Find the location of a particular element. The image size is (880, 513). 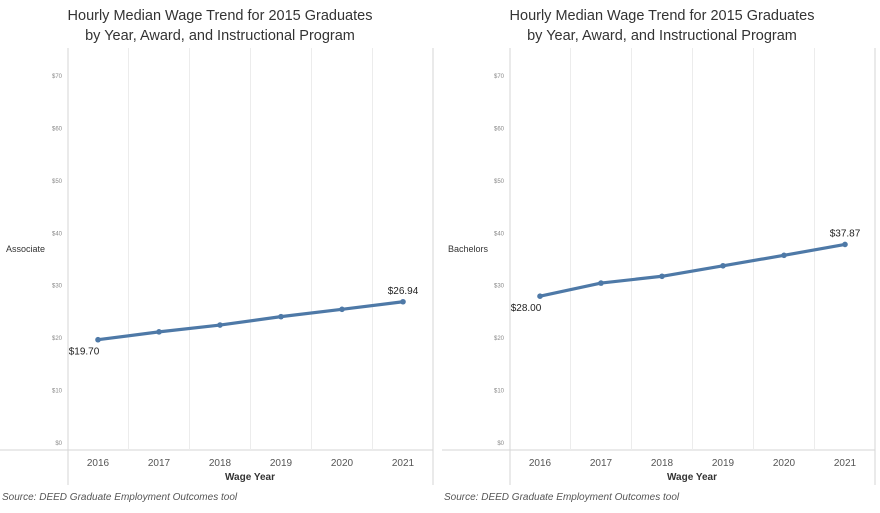

data-label: $19.70 is located at coordinates (84, 352).